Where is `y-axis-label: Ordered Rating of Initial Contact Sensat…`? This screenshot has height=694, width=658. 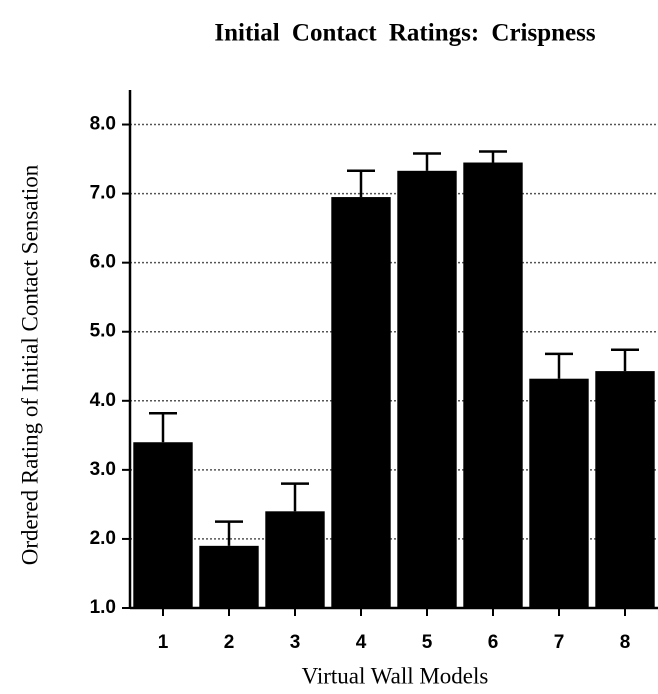
y-axis-label: Ordered Rating of Initial Contact Sensat… is located at coordinates (29, 364).